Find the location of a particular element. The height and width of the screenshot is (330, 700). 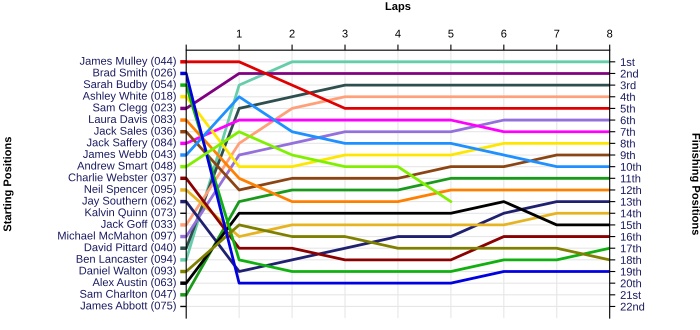

legend-label: Jack Saffery (084) is located at coordinates (131, 143).